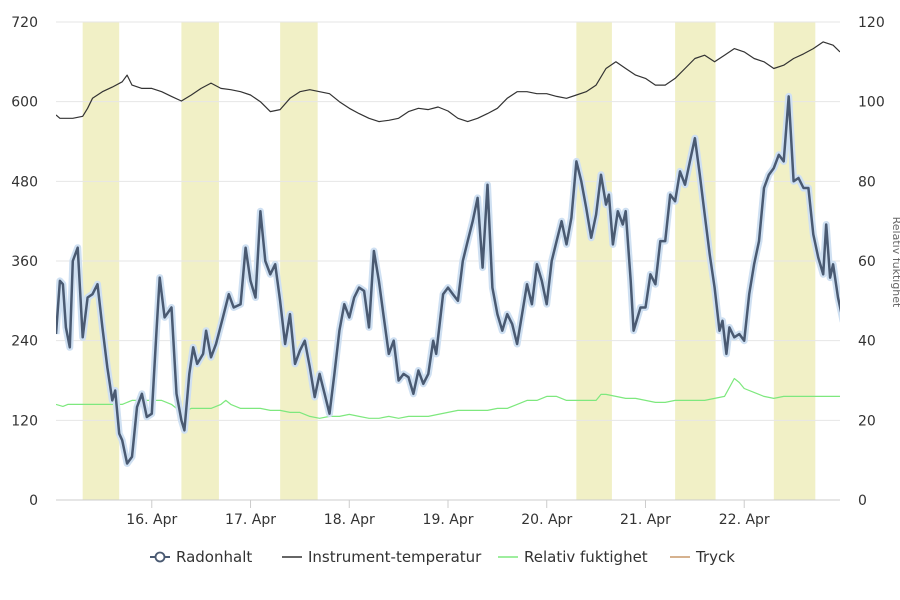  What do you see at coordinates (586, 557) in the screenshot?
I see `legend-label-relativ-fuktighet: Relativ fuktighet` at bounding box center [586, 557].